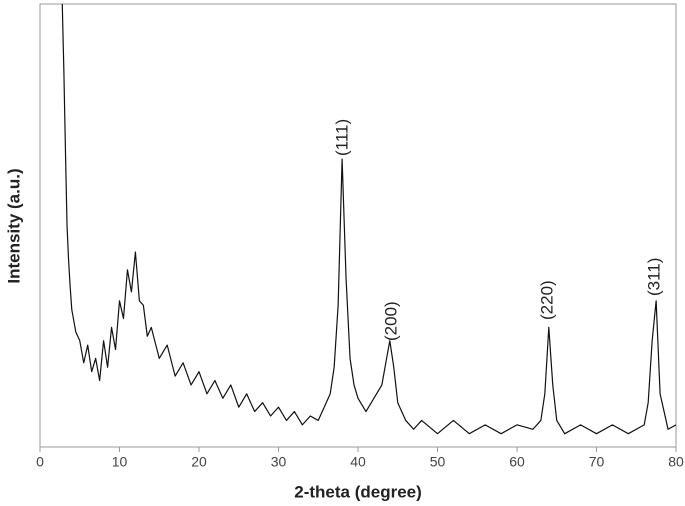 Image resolution: width=685 pixels, height=506 pixels. I want to click on y-axis-label: Intensity (a.u.), so click(13, 225).